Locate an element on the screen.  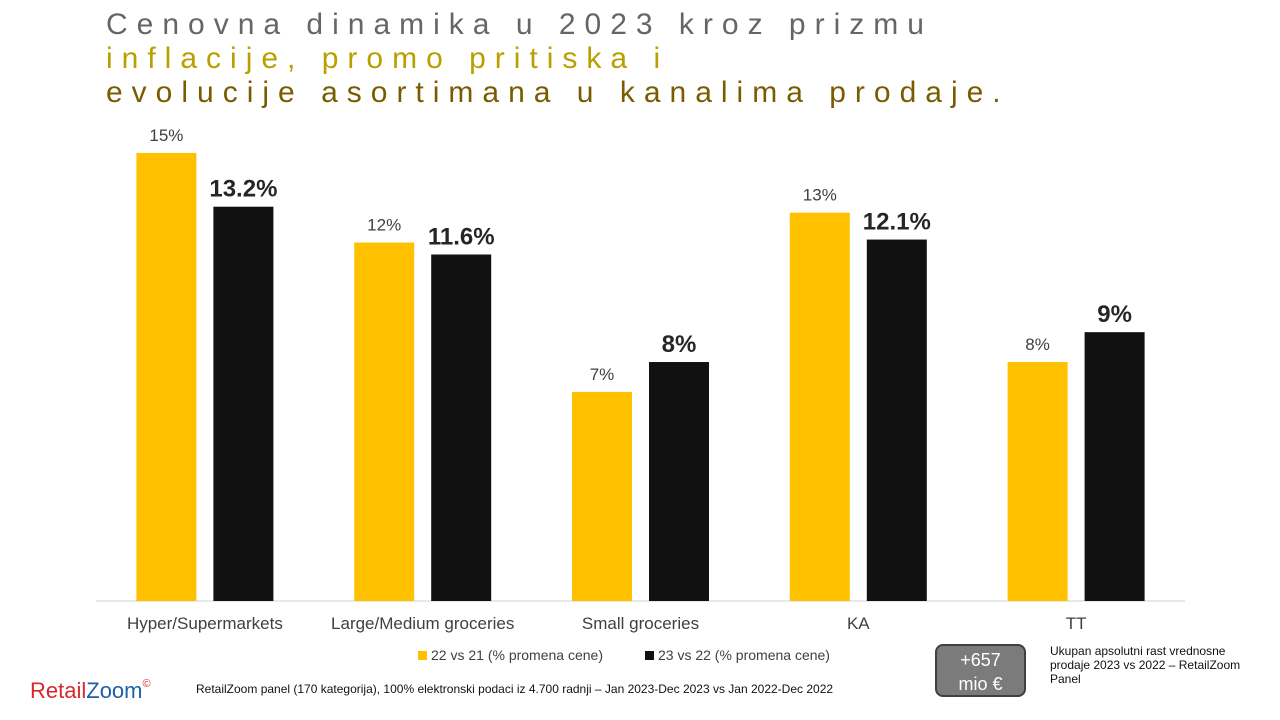
data-label-series-1-2: 12% is located at coordinates (384, 225).